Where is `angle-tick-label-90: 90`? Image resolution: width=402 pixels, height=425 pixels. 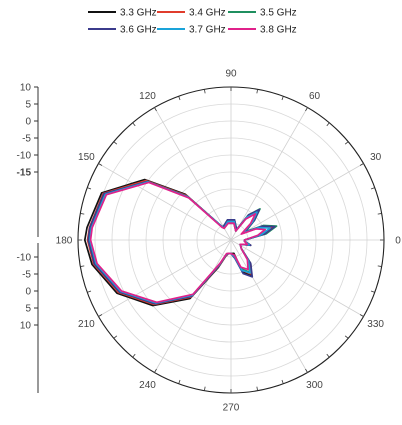
angle-tick-label-90: 90 is located at coordinates (231, 74).